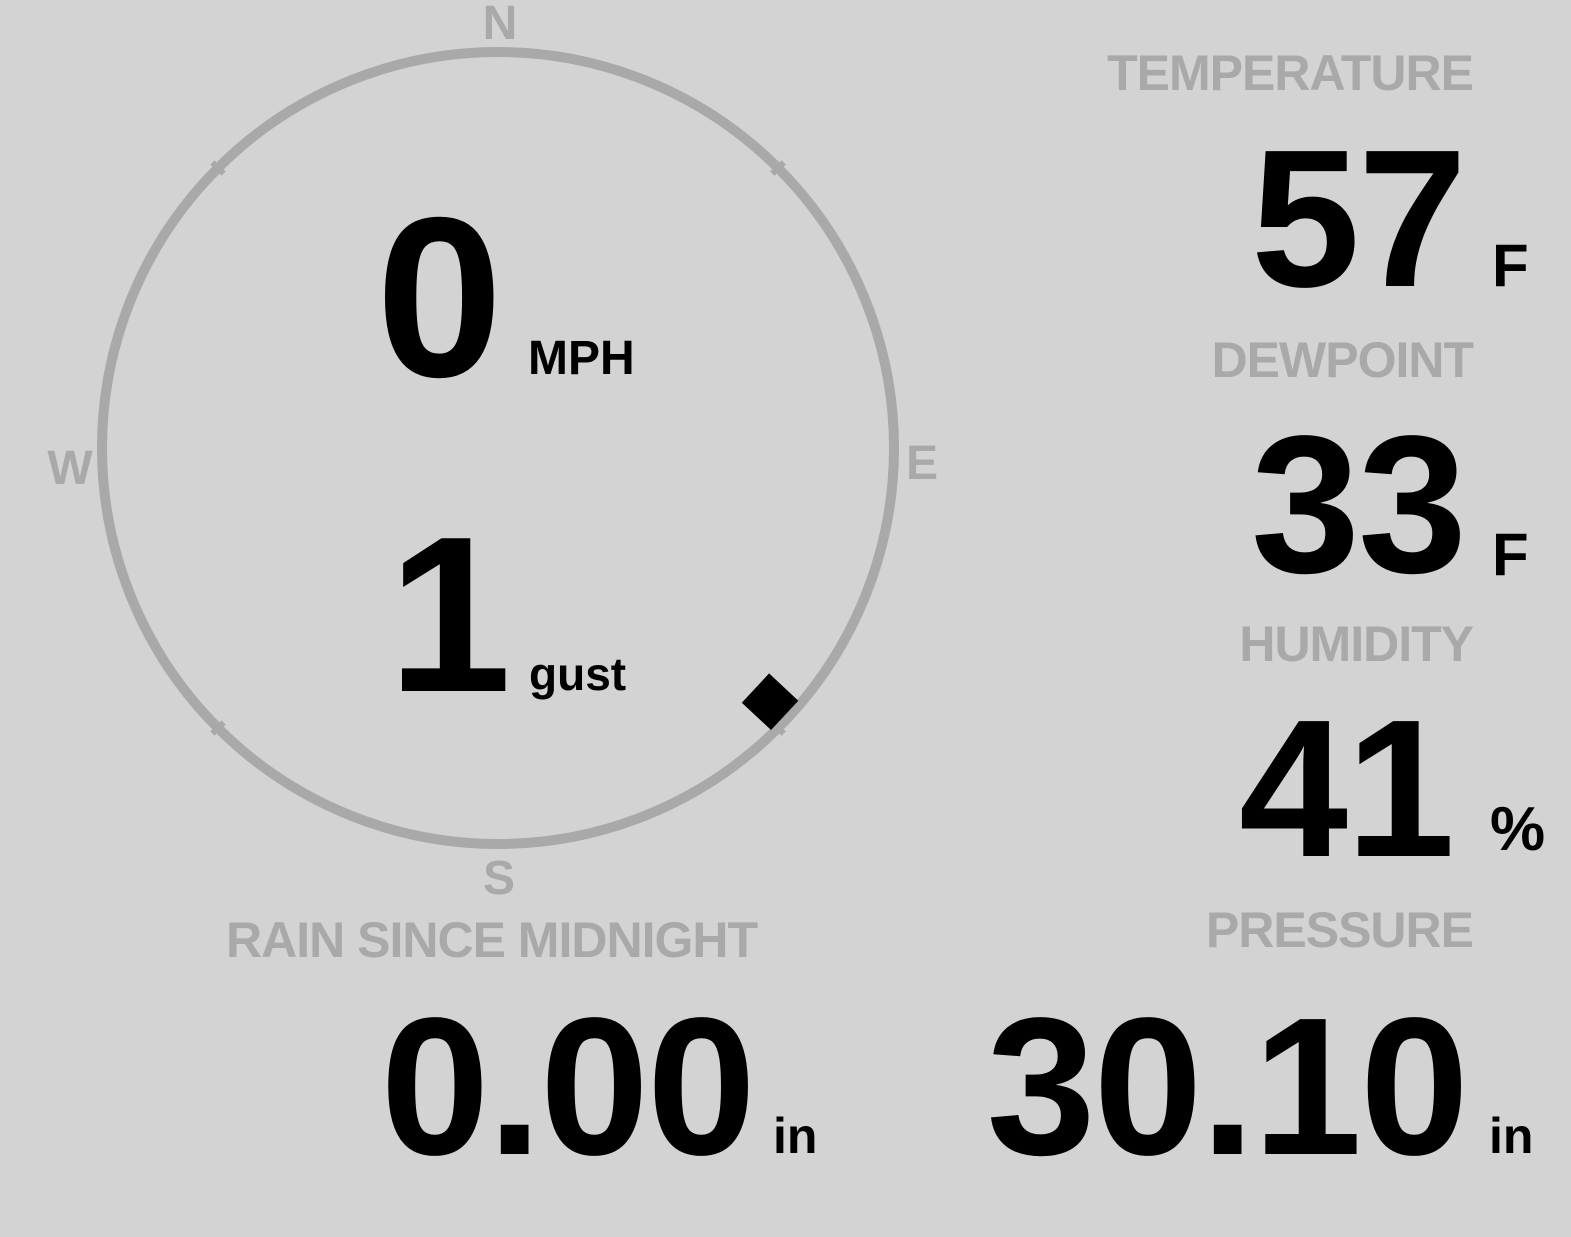 The image size is (1571, 1237). I want to click on pressure-unit: in, so click(1511, 1136).